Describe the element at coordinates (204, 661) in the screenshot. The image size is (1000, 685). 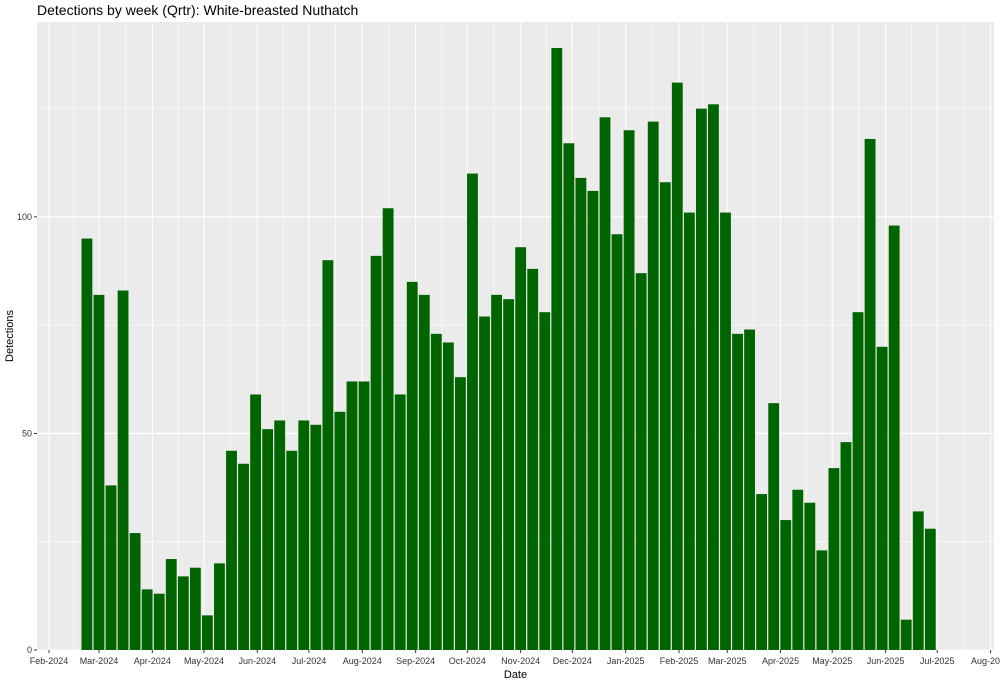
I see `x-tick-label: May-2024` at that location.